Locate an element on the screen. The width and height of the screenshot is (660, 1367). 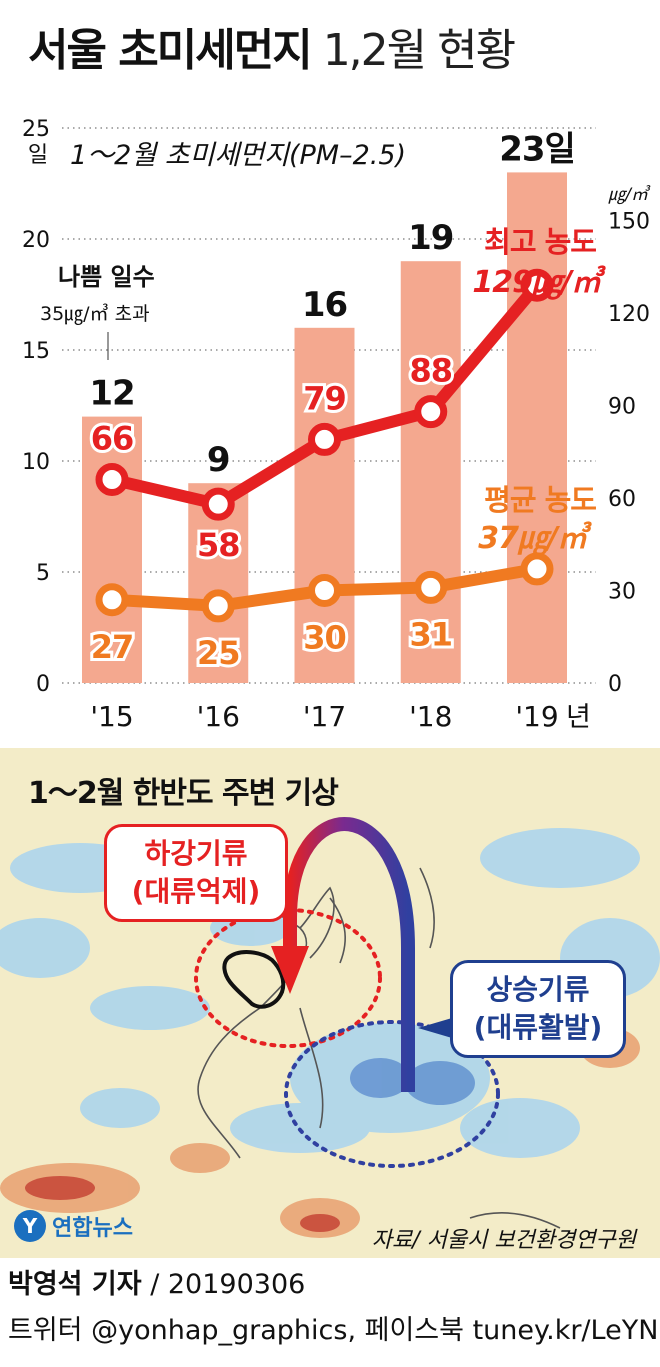
source-note: 자료/ 서울시 보건환경연구원 is located at coordinates (503, 1240).